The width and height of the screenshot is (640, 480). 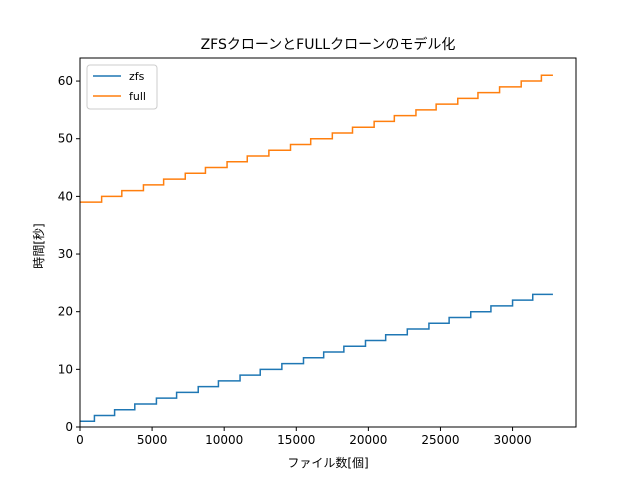 I want to click on legend-box, so click(x=122, y=87).